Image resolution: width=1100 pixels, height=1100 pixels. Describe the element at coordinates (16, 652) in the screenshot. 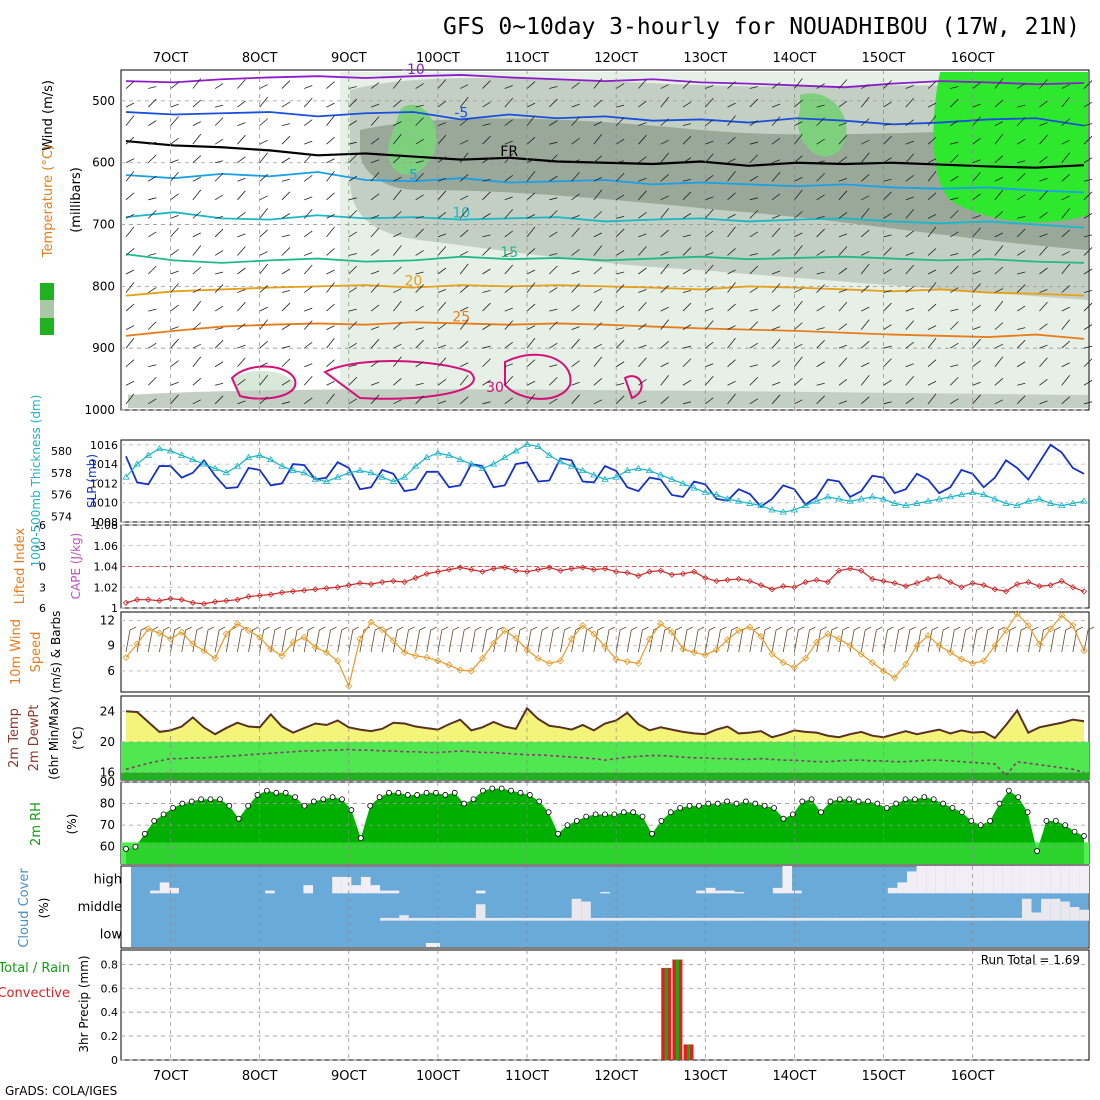

I see `ylabel-10m-wind: 10m Wind` at that location.